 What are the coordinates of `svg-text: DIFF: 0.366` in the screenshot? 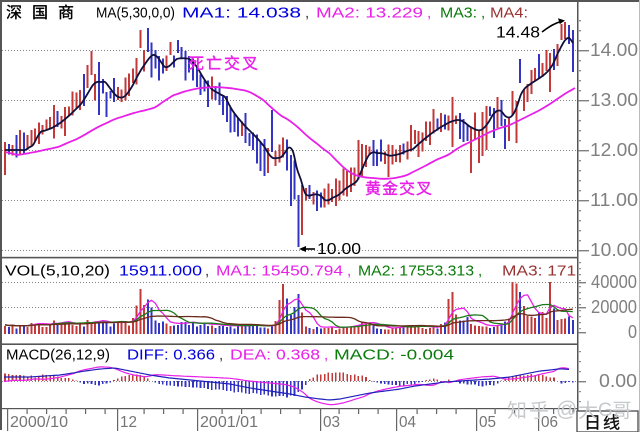 It's located at (171, 355).